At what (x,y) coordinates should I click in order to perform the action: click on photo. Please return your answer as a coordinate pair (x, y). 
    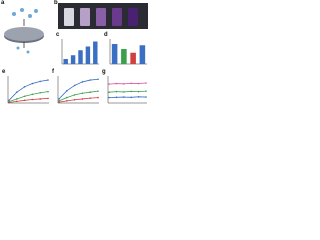
    Looking at the image, I should click on (103, 16).